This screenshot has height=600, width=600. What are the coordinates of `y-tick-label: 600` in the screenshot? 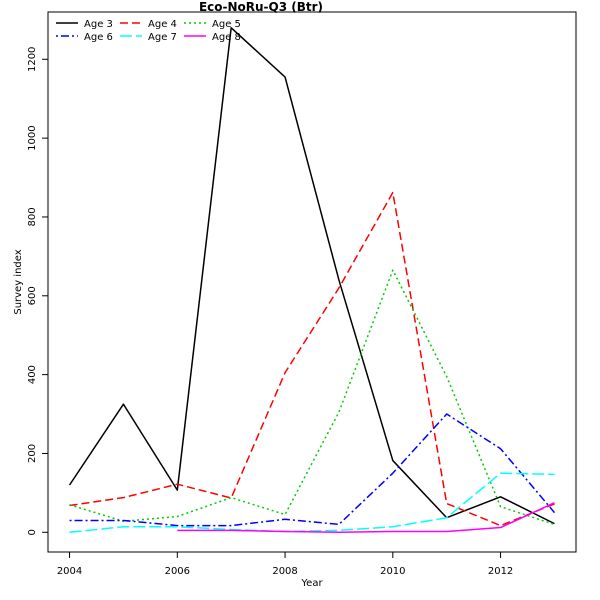 It's located at (32, 295).